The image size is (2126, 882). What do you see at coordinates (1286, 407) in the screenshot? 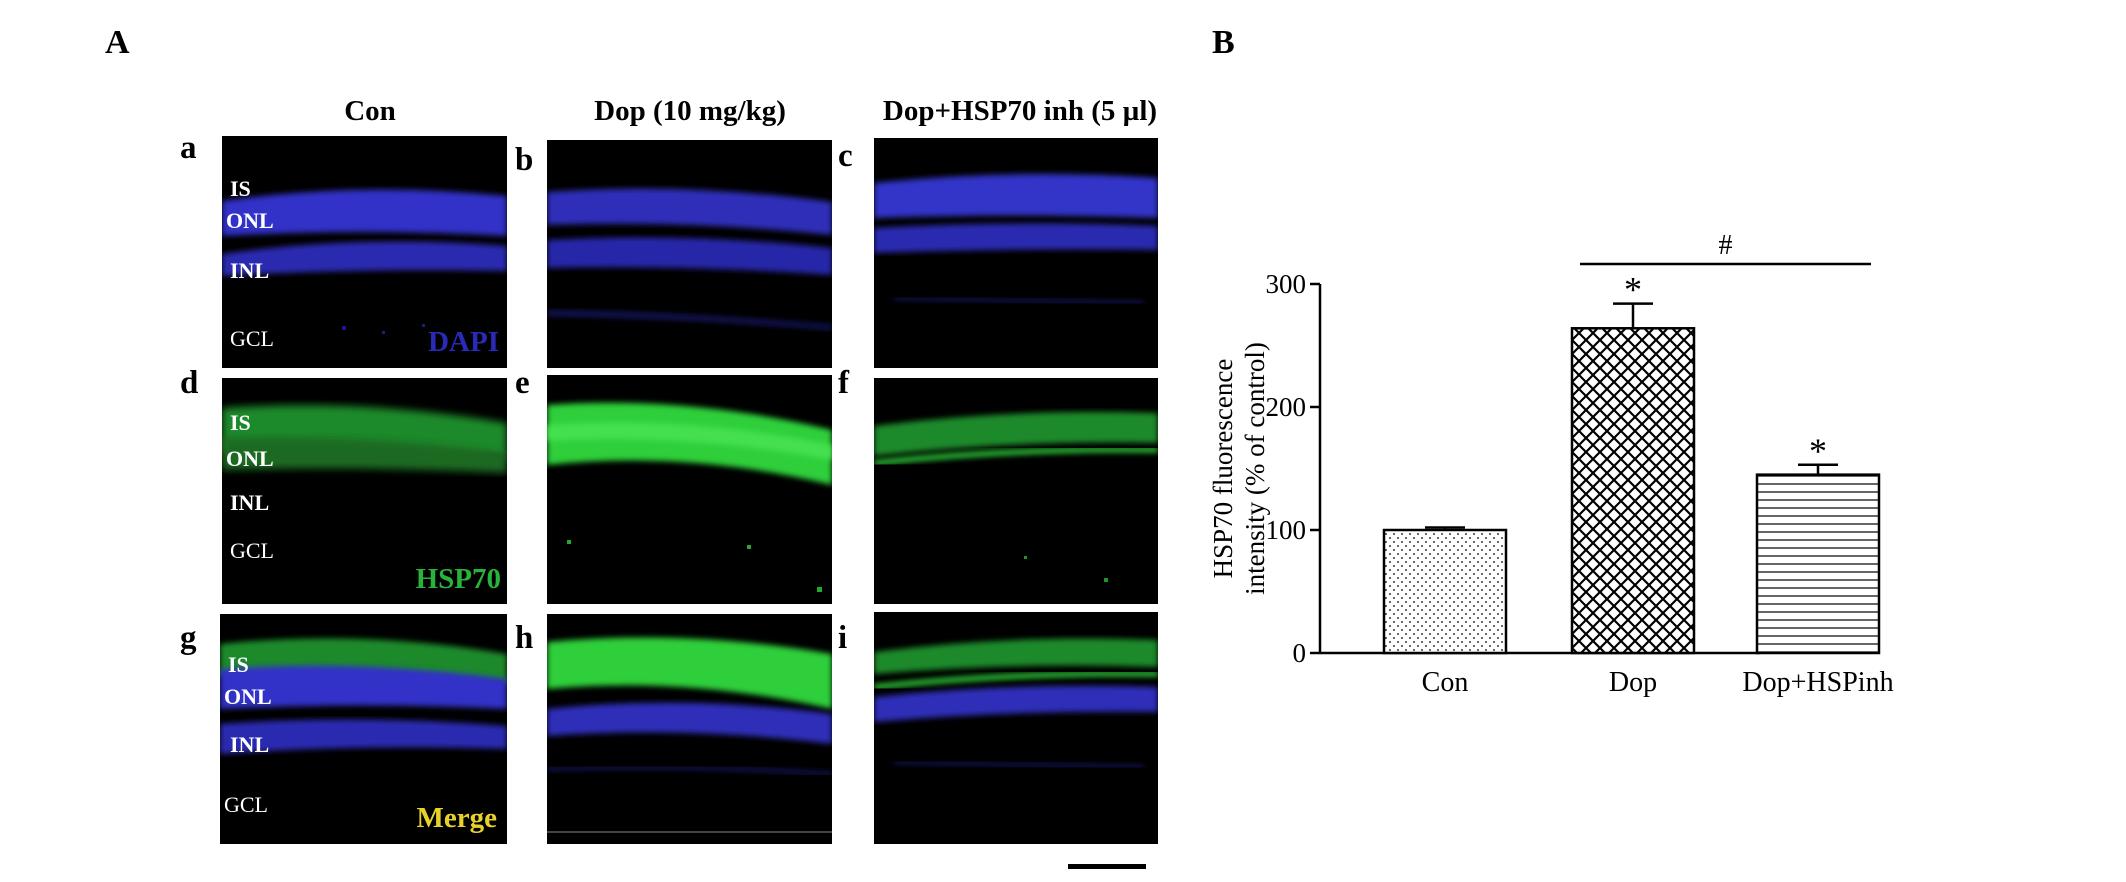
I see `y-tick-label-2: 200` at bounding box center [1286, 407].